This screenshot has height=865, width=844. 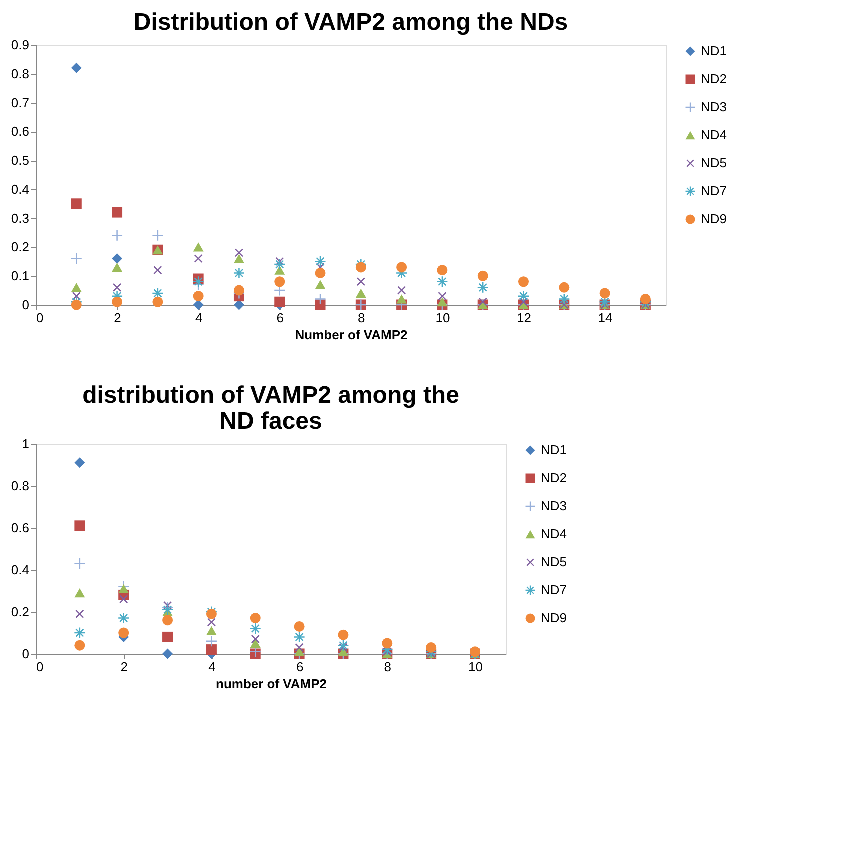 I want to click on y-tick-label: 0.1, so click(x=20, y=276).